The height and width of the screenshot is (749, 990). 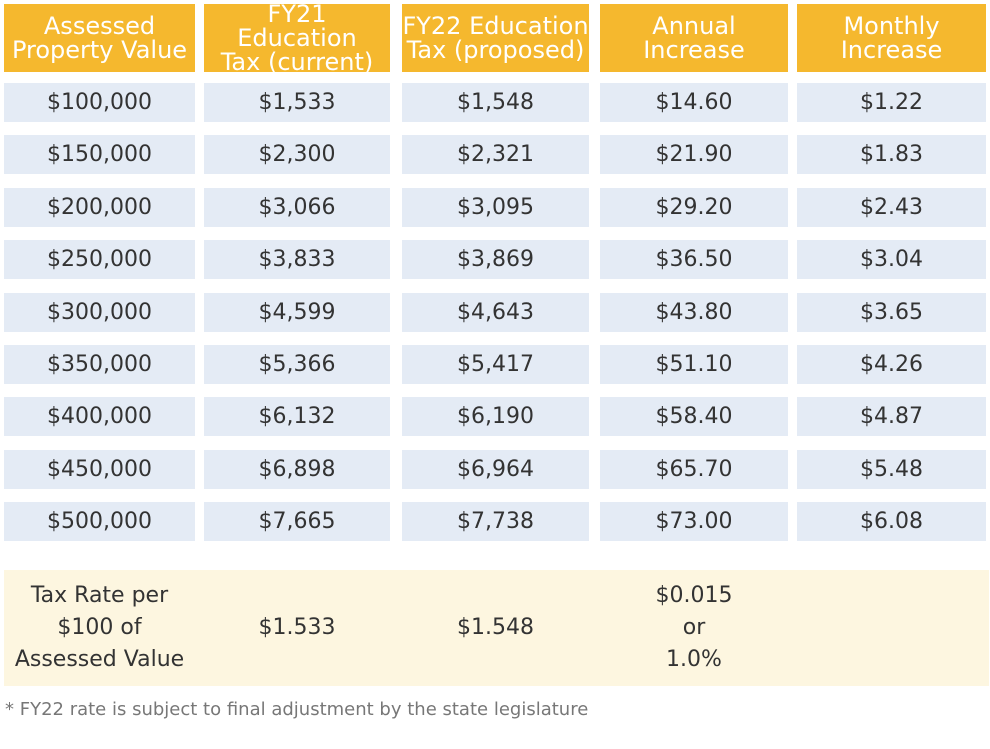 What do you see at coordinates (694, 102) in the screenshot?
I see `annual-increase-cell: $14.60` at bounding box center [694, 102].